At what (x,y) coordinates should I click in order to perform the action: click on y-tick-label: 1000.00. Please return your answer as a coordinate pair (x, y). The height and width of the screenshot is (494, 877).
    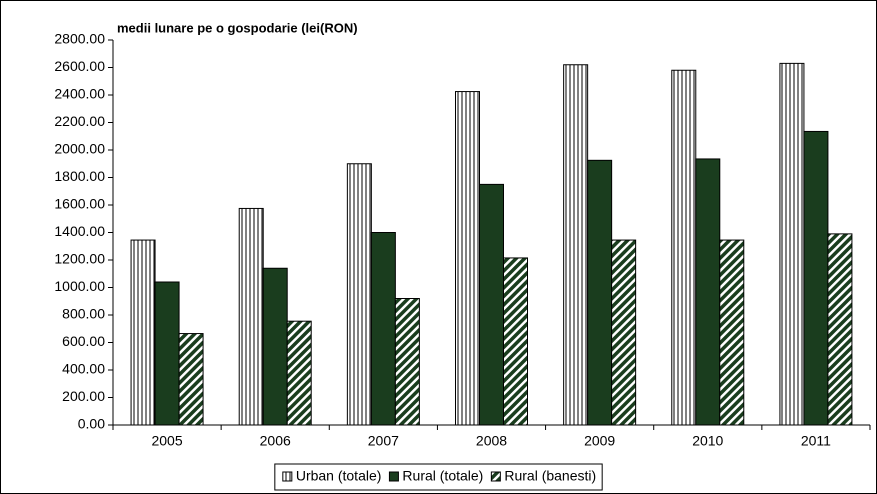
    Looking at the image, I should click on (79, 286).